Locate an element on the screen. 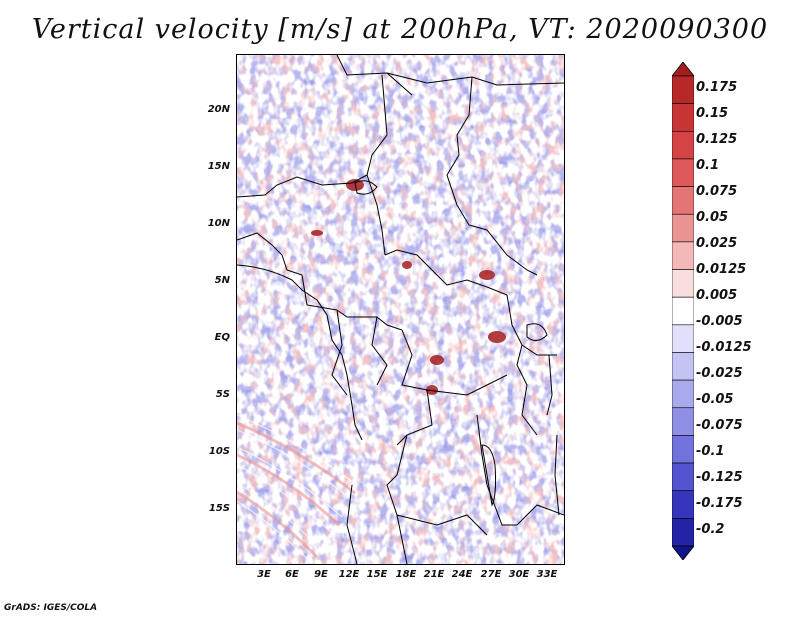 The width and height of the screenshot is (800, 618). updraft-cells is located at coordinates (408, 287).